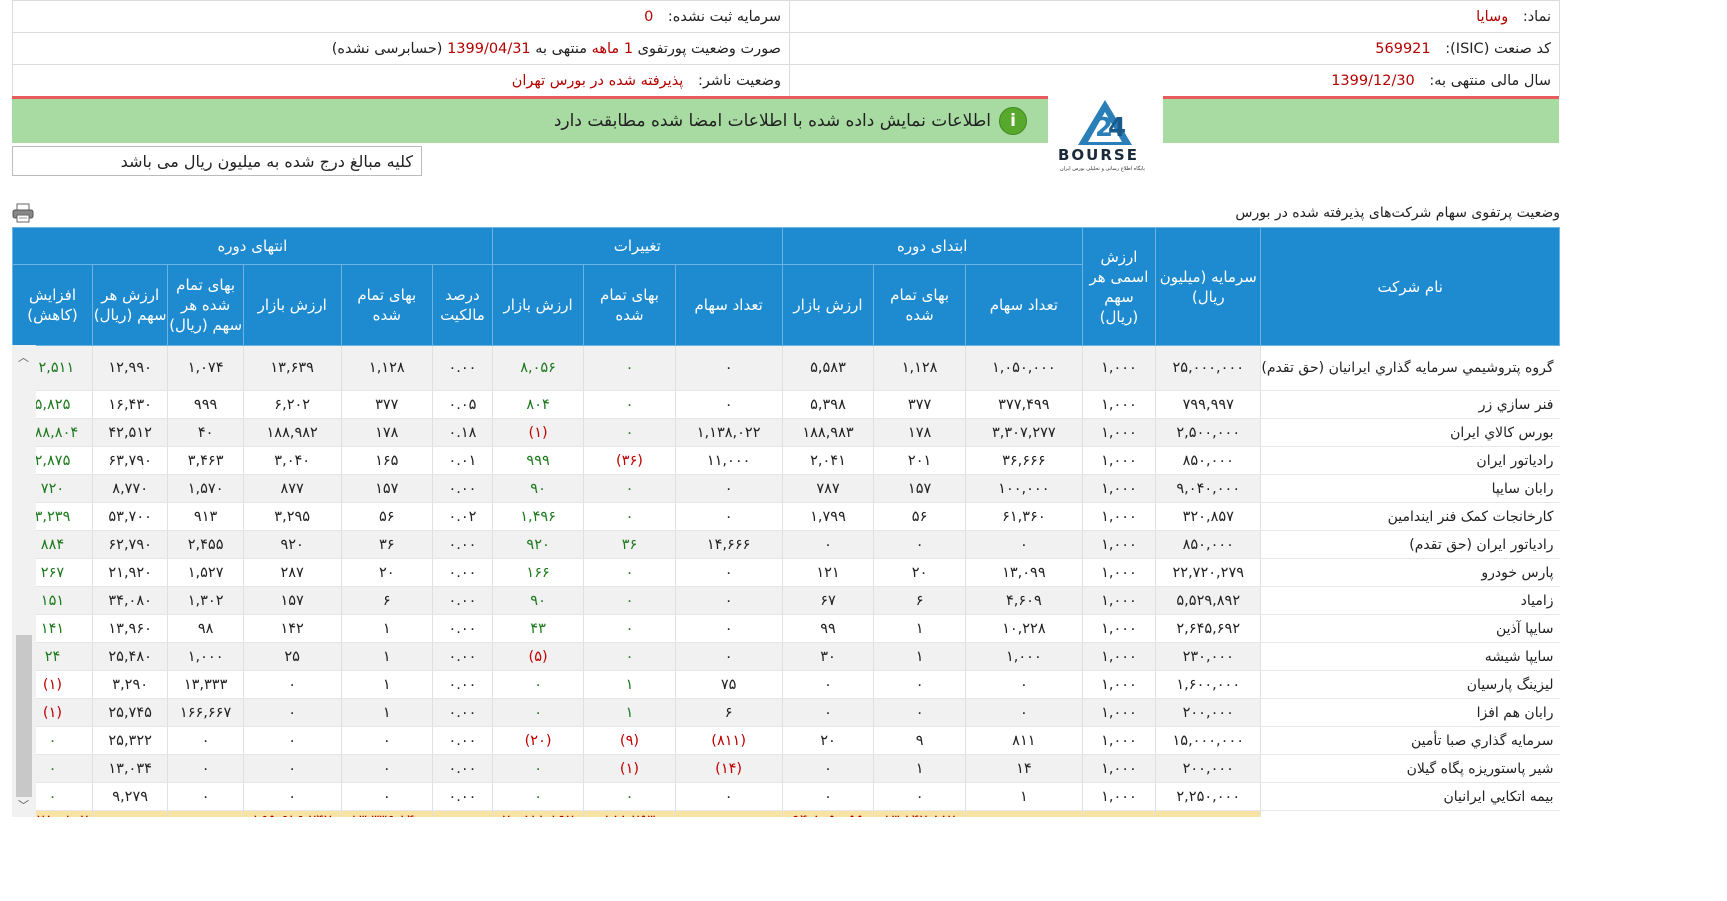 The width and height of the screenshot is (1727, 901). Describe the element at coordinates (130, 305) in the screenshot. I see `col-end-value-per-share: ارزش هر سهم (ريال)` at that location.